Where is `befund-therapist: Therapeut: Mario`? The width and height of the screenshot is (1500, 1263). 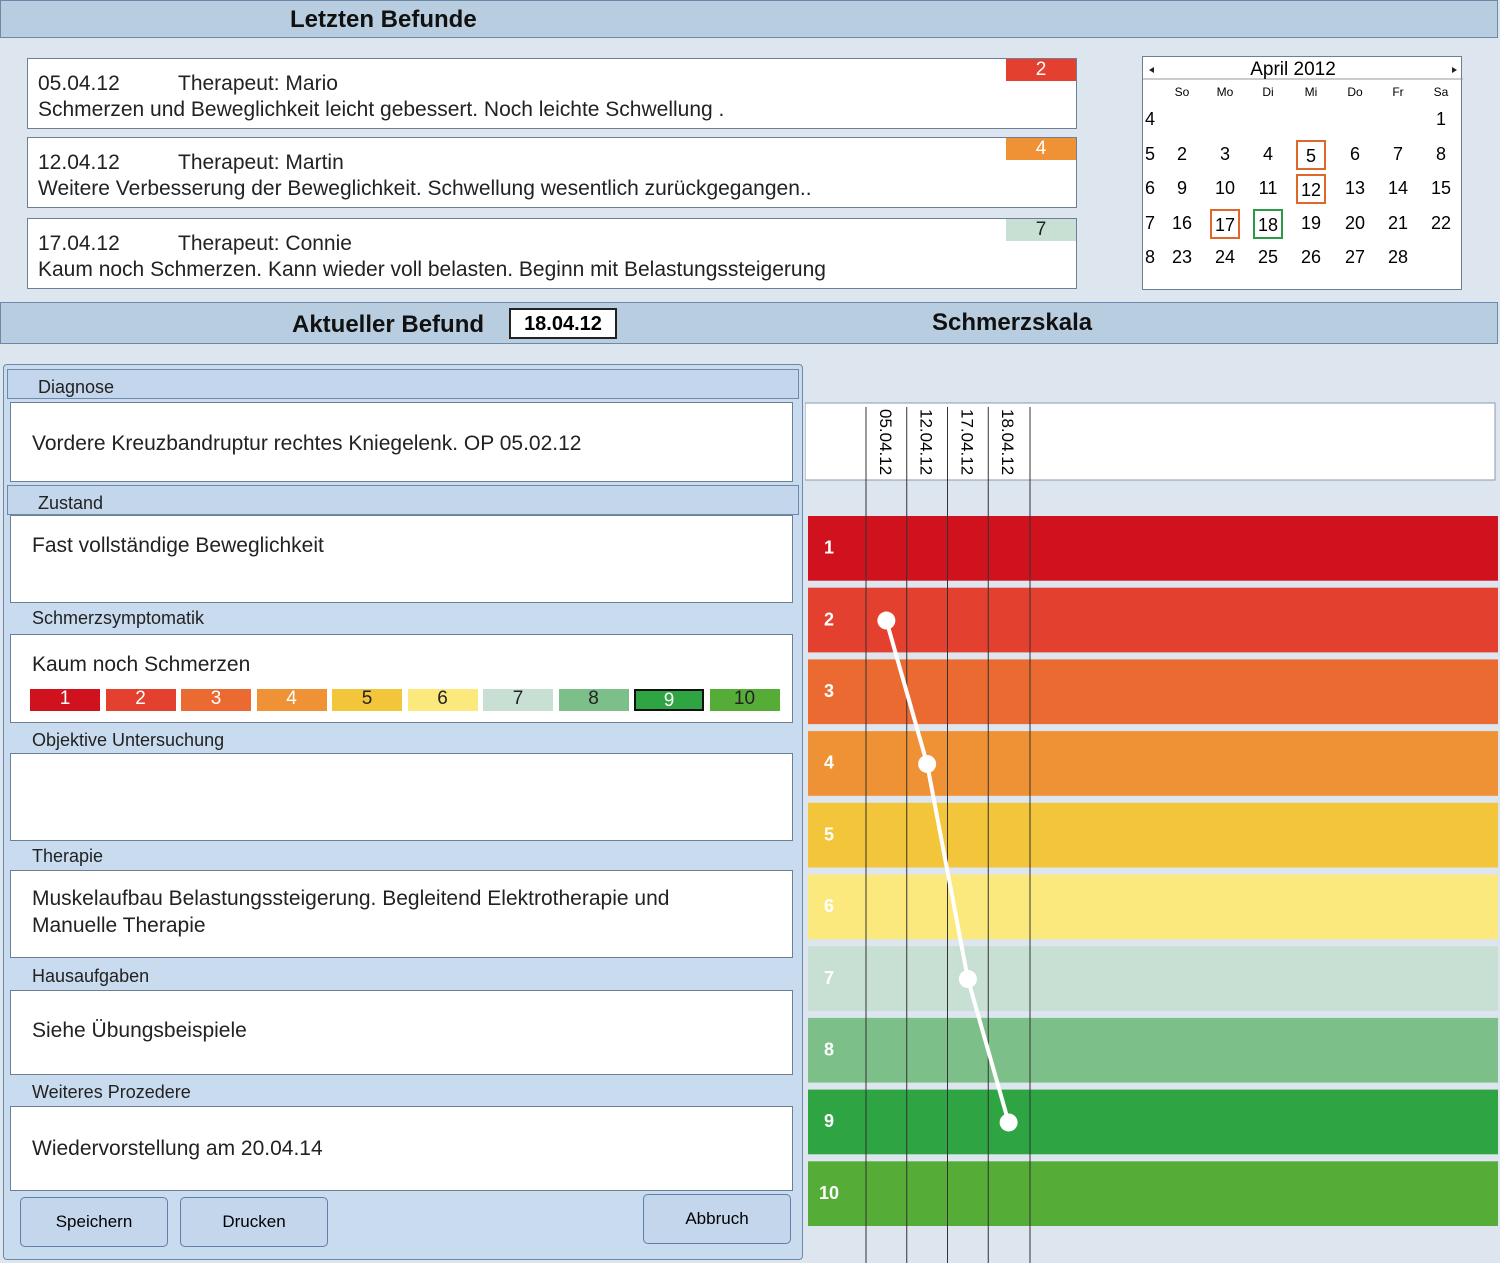
befund-therapist: Therapeut: Mario is located at coordinates (258, 83).